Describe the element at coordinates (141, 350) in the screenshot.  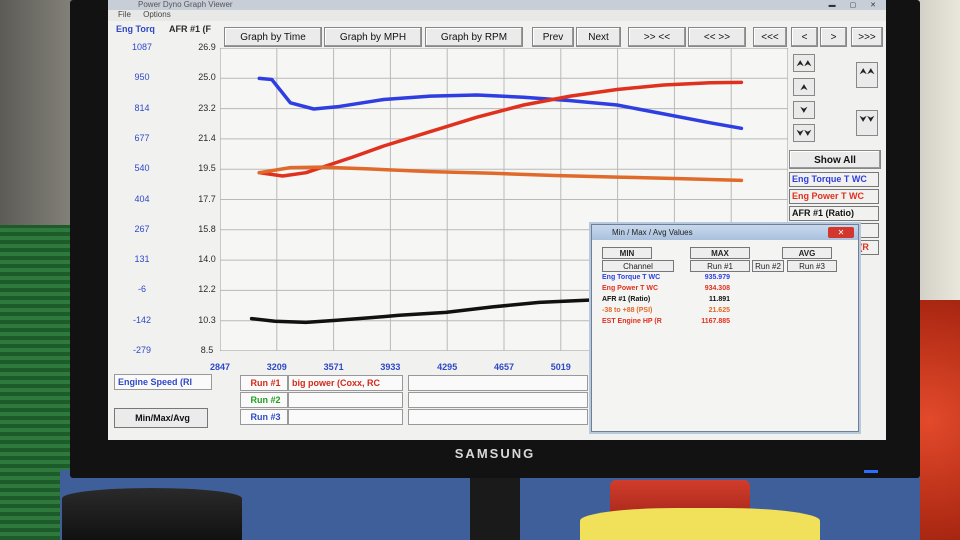
I see `left-tick-label: -279` at that location.